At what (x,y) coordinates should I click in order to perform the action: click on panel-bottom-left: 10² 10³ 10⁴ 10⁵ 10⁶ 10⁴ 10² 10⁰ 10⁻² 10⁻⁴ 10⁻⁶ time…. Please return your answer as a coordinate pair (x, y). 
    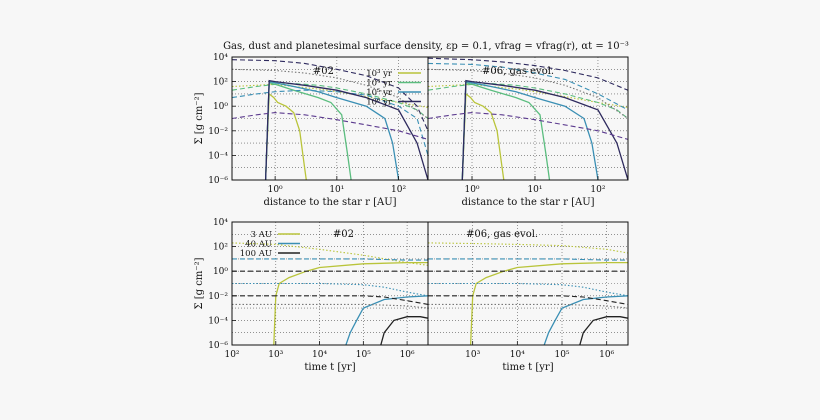
    Looking at the image, I should click on (311, 295).